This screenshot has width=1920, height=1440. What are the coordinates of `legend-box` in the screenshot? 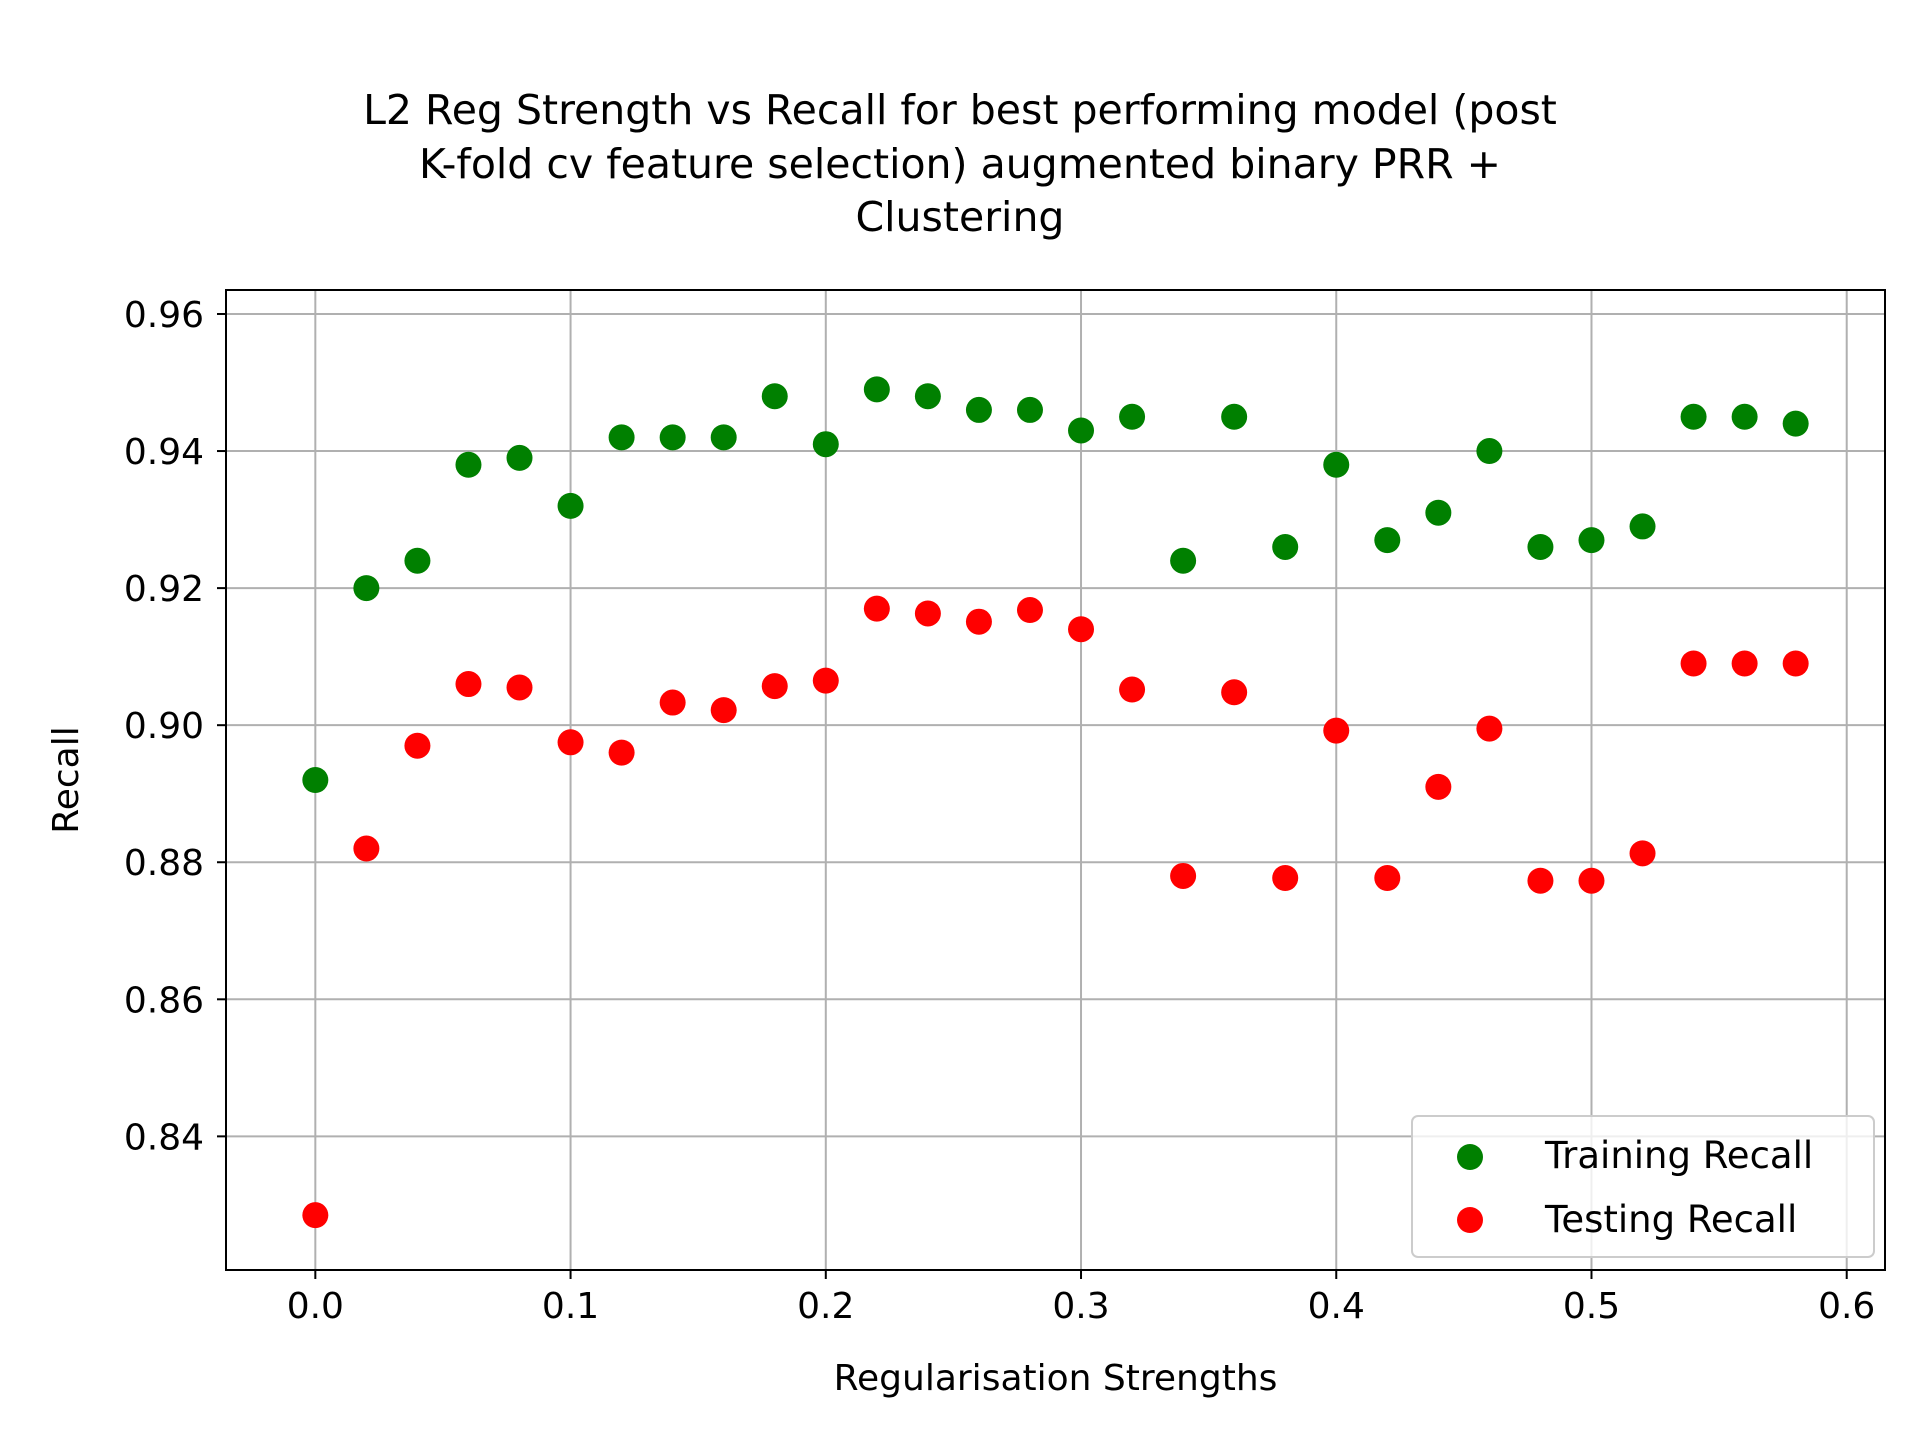 It's located at (1643, 1186).